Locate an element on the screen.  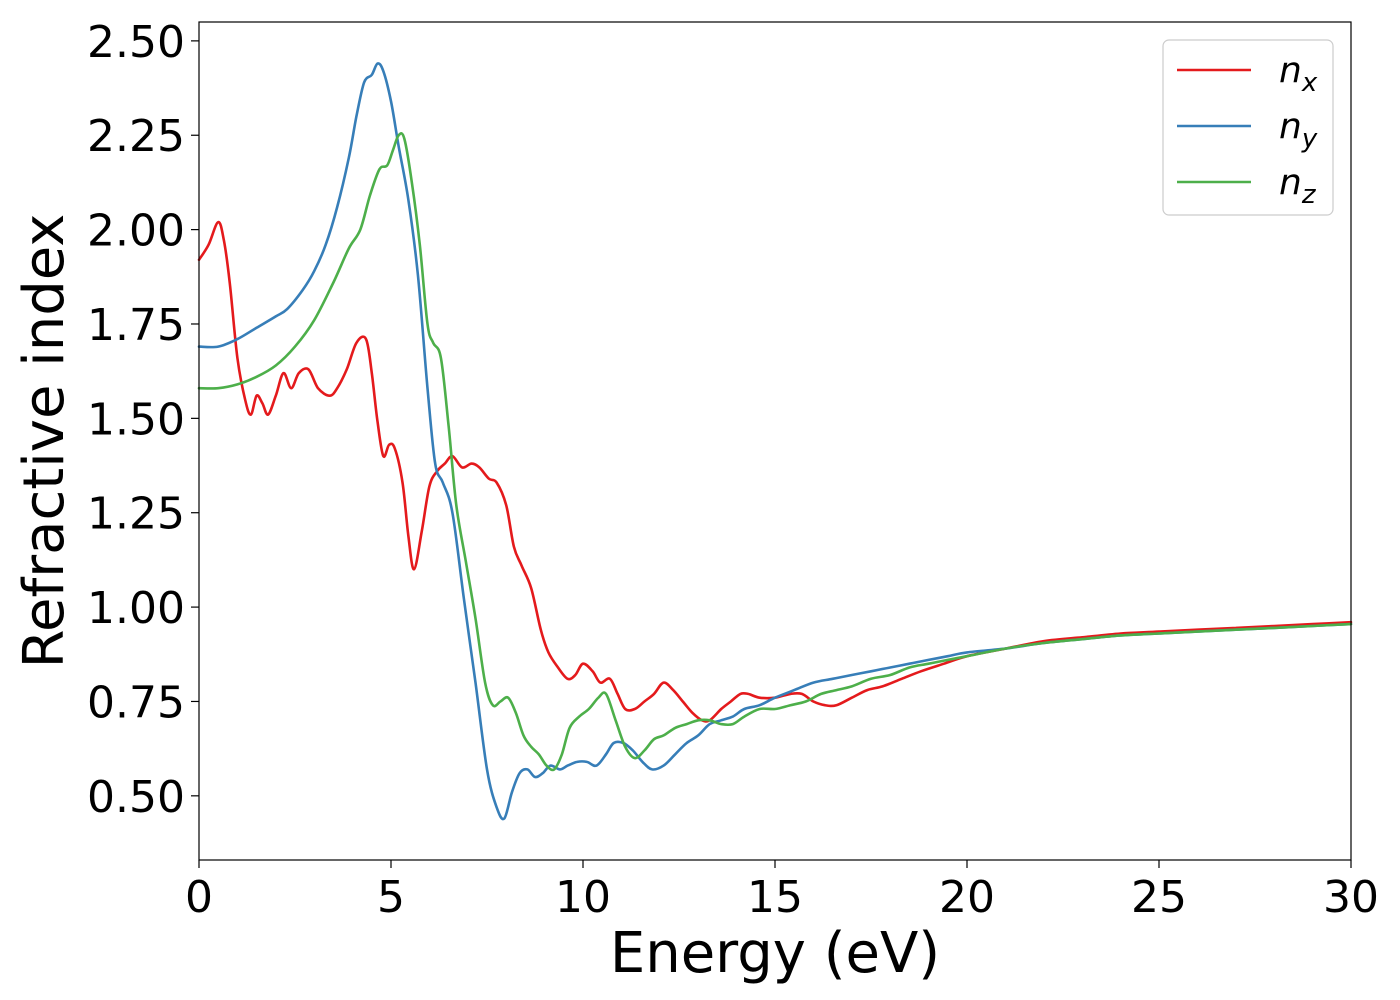
legend-box is located at coordinates (1248, 127).